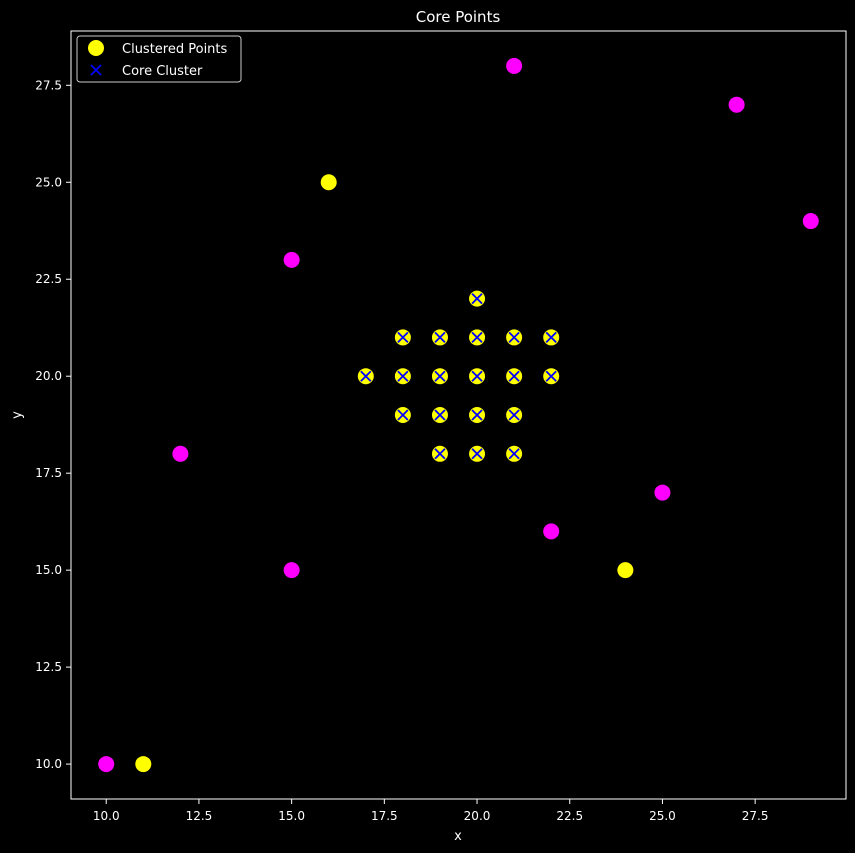 The image size is (855, 853). Describe the element at coordinates (96, 70) in the screenshot. I see `legend-marker-core-cluster` at that location.